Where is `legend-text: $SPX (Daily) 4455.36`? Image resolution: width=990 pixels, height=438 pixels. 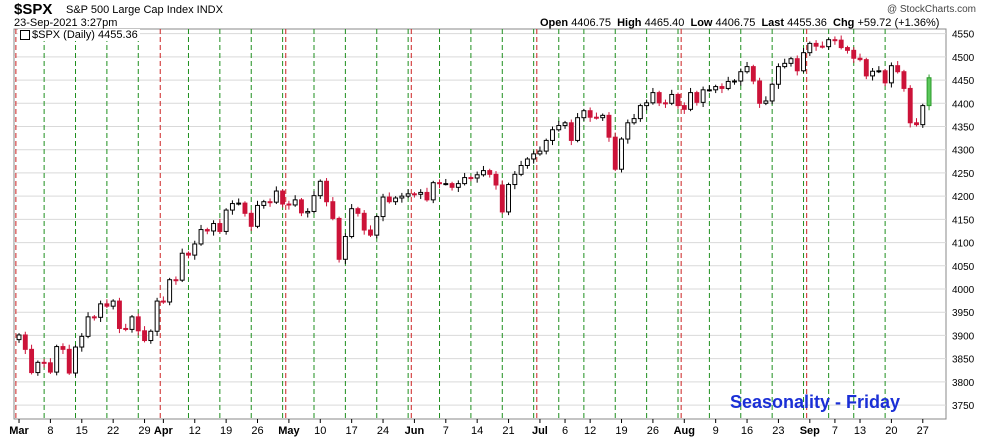
legend-text: $SPX (Daily) 4455.36 is located at coordinates (85, 35).